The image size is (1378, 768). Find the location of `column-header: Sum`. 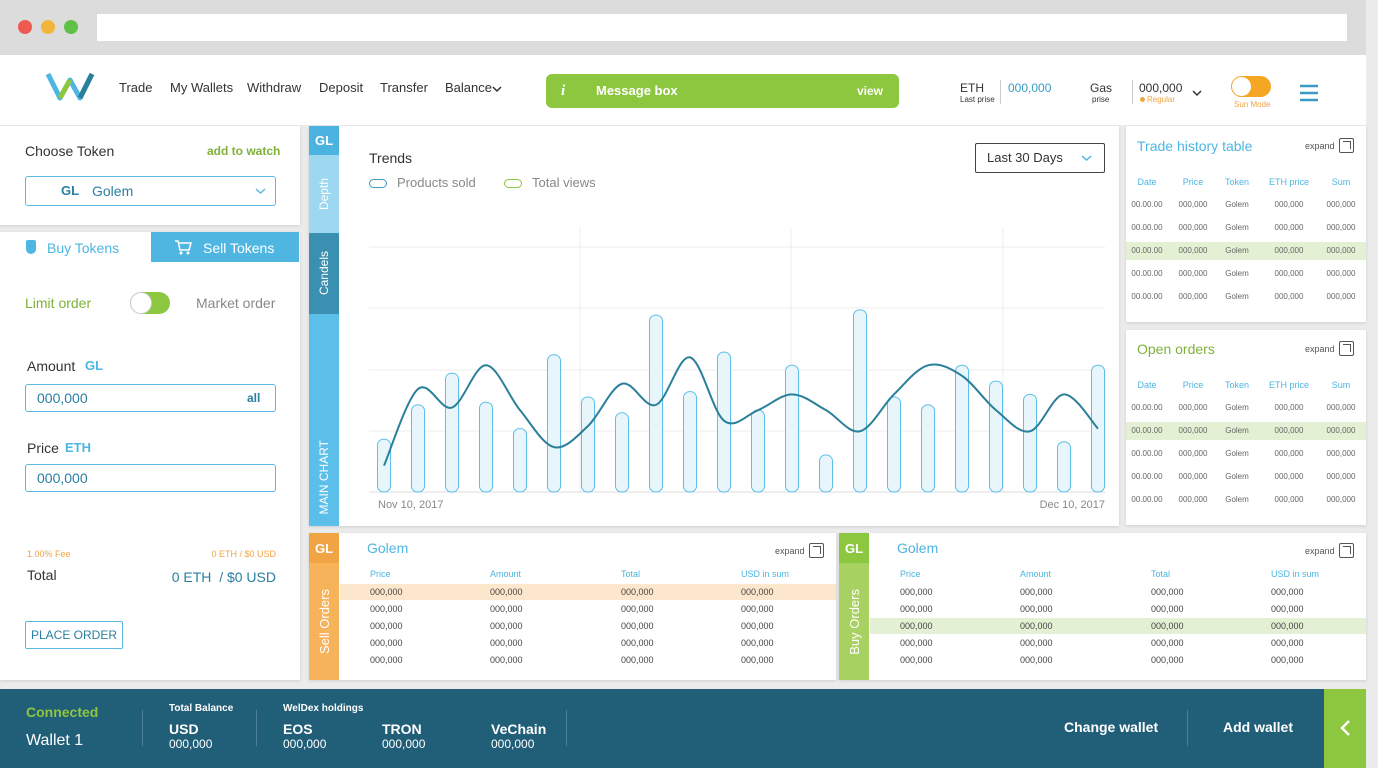

column-header: Sum is located at coordinates (1341, 182).